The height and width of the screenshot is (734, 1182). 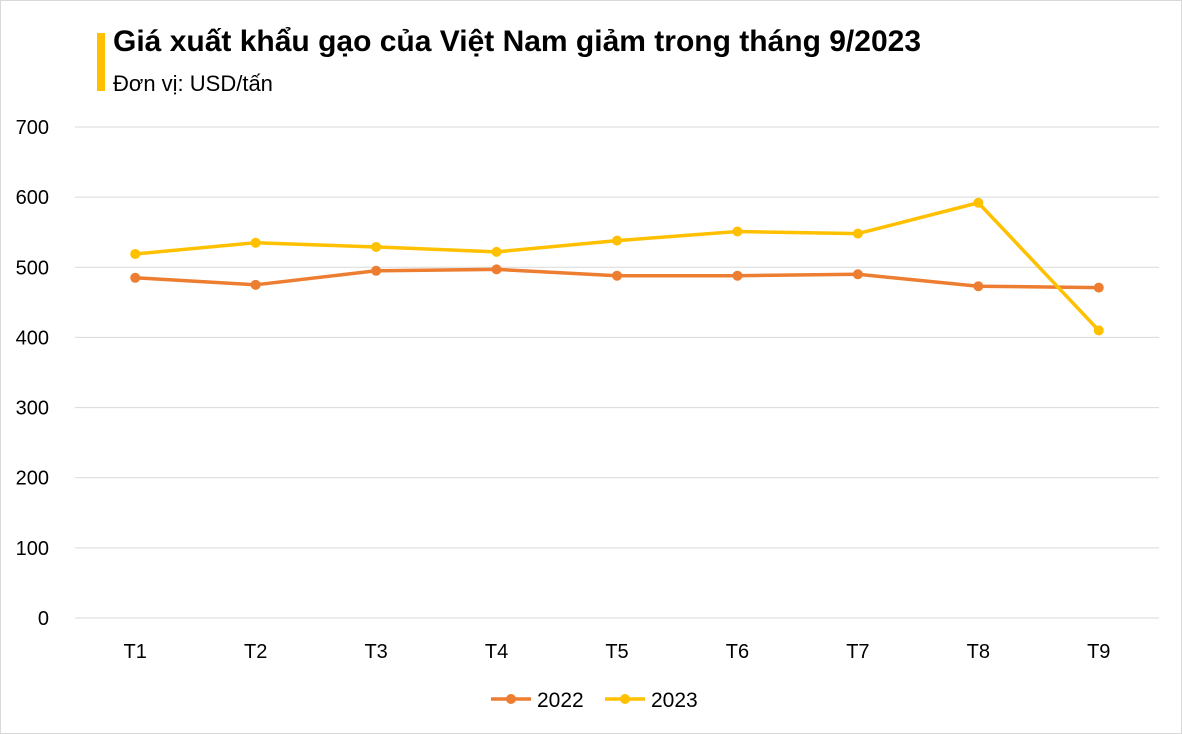 I want to click on x-tick-label: T5, so click(x=616, y=652).